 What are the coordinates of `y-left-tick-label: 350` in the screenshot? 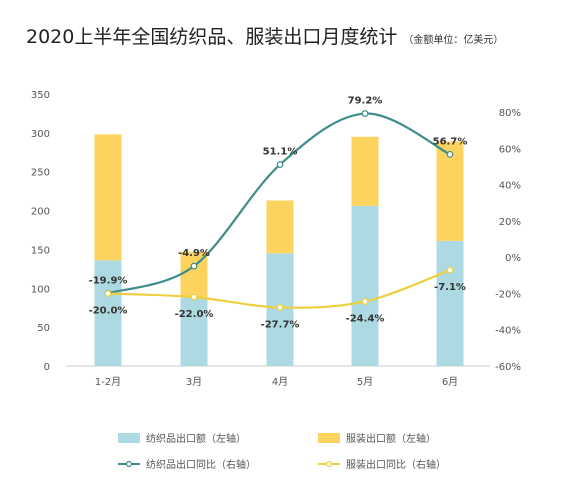 It's located at (40, 95).